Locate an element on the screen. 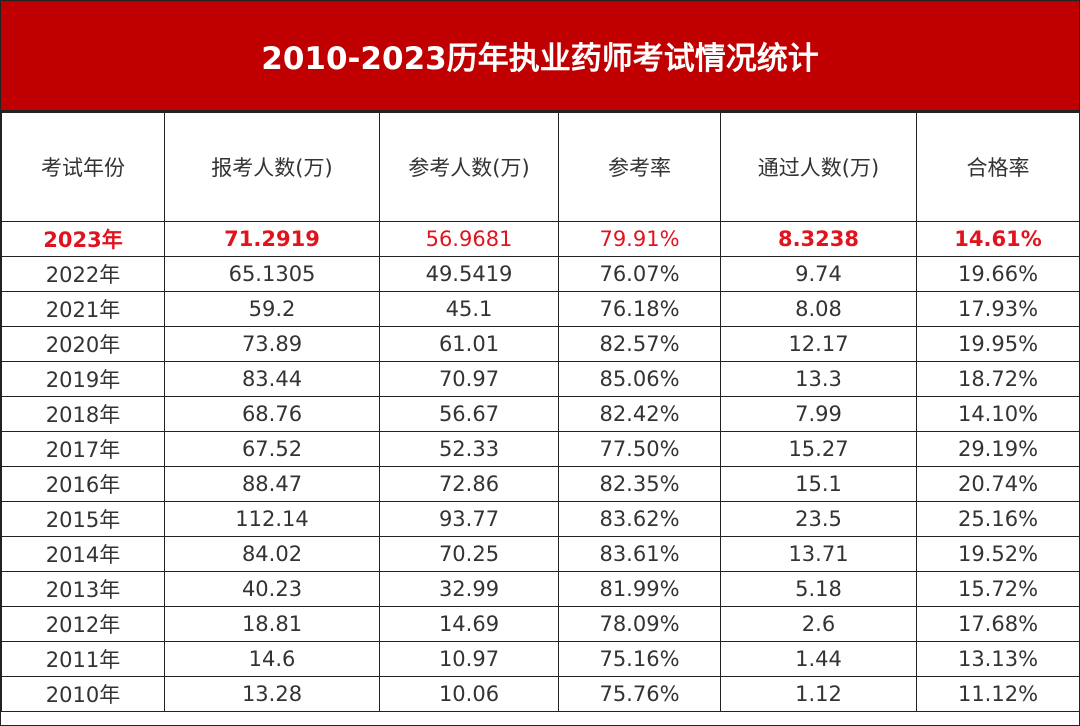 The height and width of the screenshot is (726, 1080). table-row: 2011年 14.6 10.97 75.16% 1.44 13.13% is located at coordinates (540, 659).